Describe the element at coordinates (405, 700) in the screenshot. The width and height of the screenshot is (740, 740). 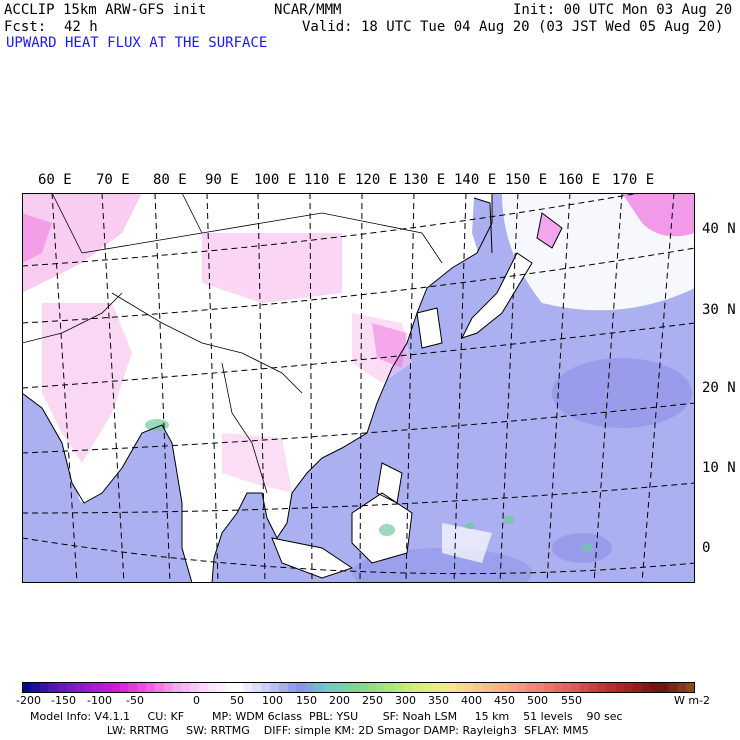
I see `colorbar-tick-label: 300` at that location.